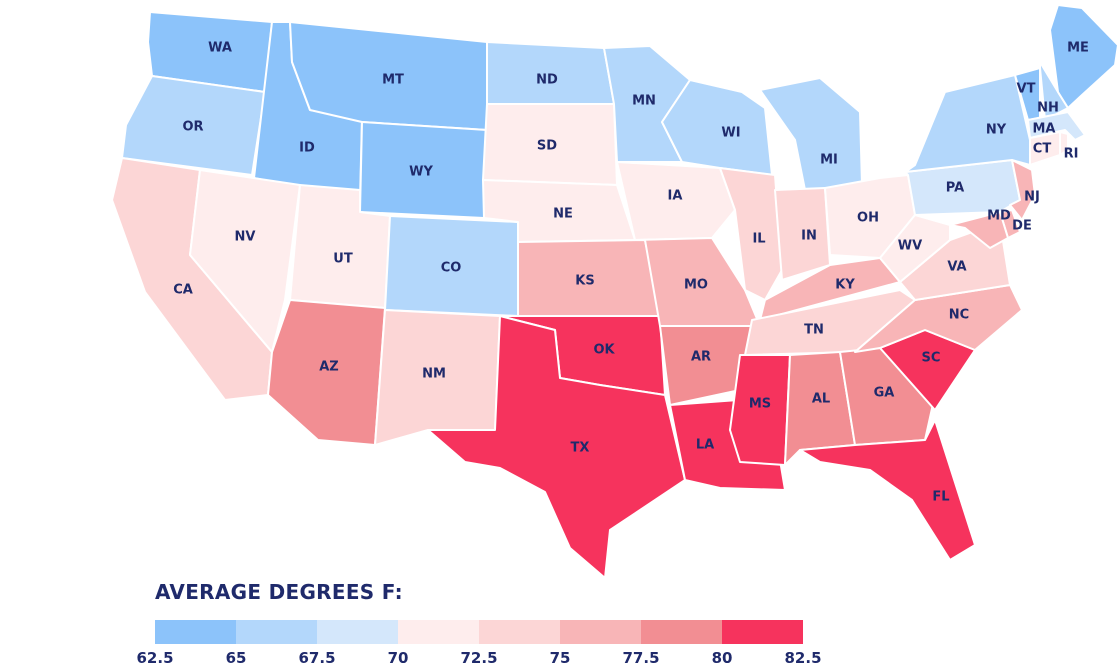 The height and width of the screenshot is (670, 1120). I want to click on label-de: DE, so click(1022, 226).